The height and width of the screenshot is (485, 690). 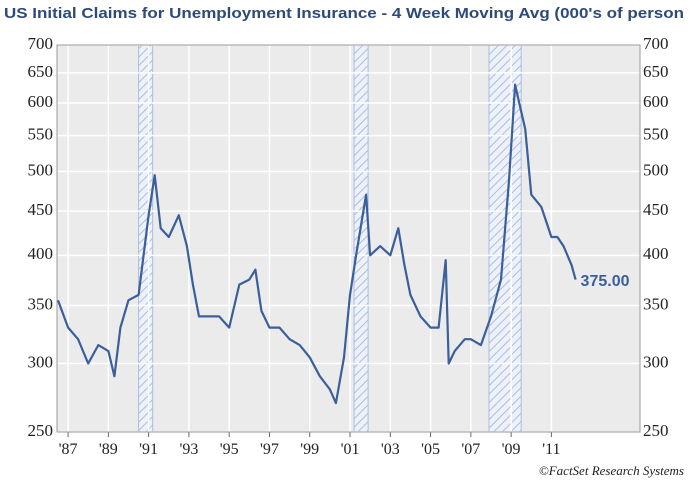 What do you see at coordinates (269, 449) in the screenshot?
I see `x-tick-label: '97` at bounding box center [269, 449].